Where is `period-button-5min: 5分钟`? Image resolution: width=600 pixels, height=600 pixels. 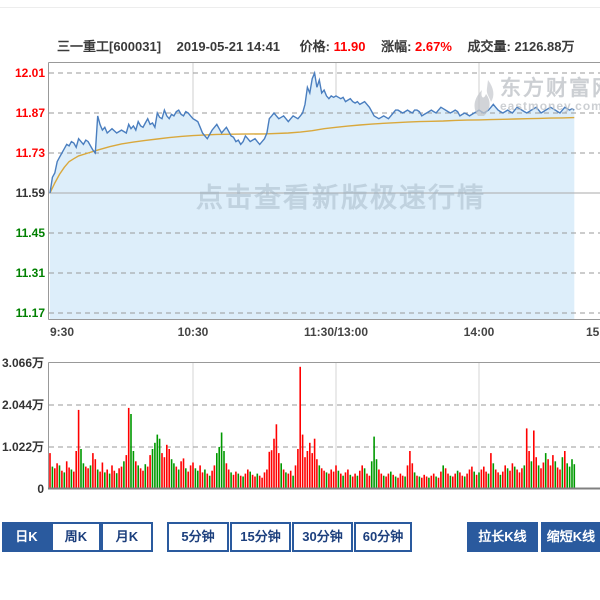 period-button-5min: 5分钟 is located at coordinates (198, 537).